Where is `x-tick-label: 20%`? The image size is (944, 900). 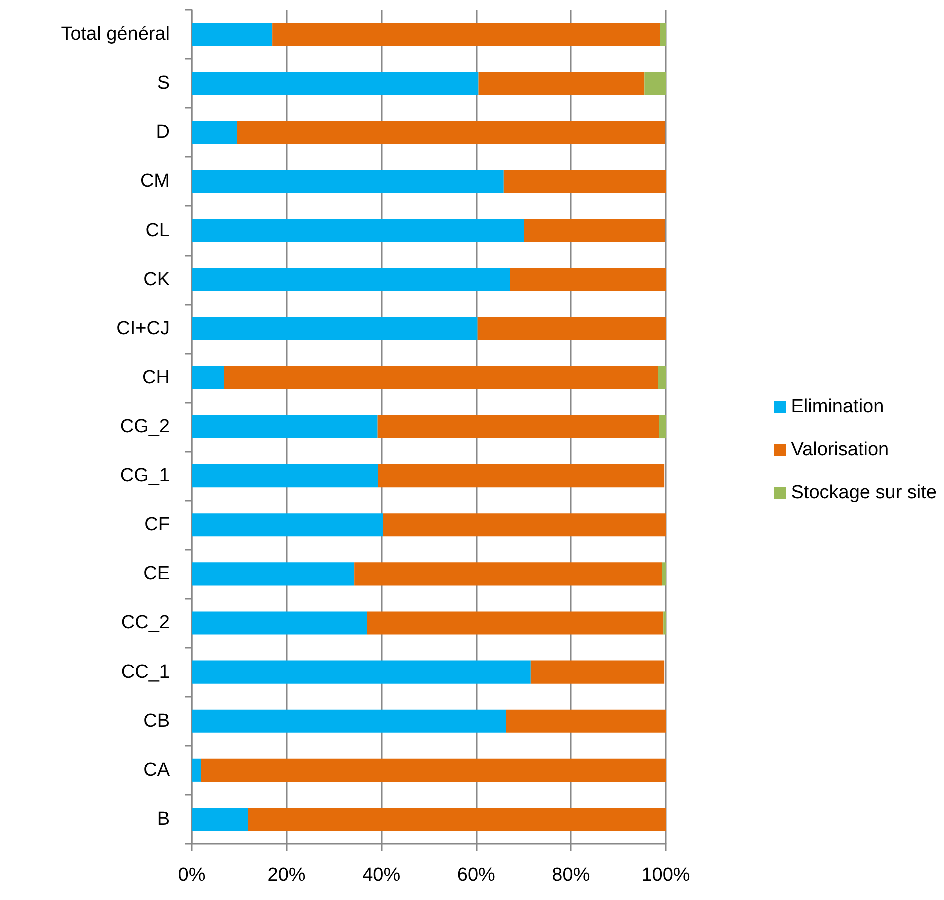
x-tick-label: 20% is located at coordinates (287, 875).